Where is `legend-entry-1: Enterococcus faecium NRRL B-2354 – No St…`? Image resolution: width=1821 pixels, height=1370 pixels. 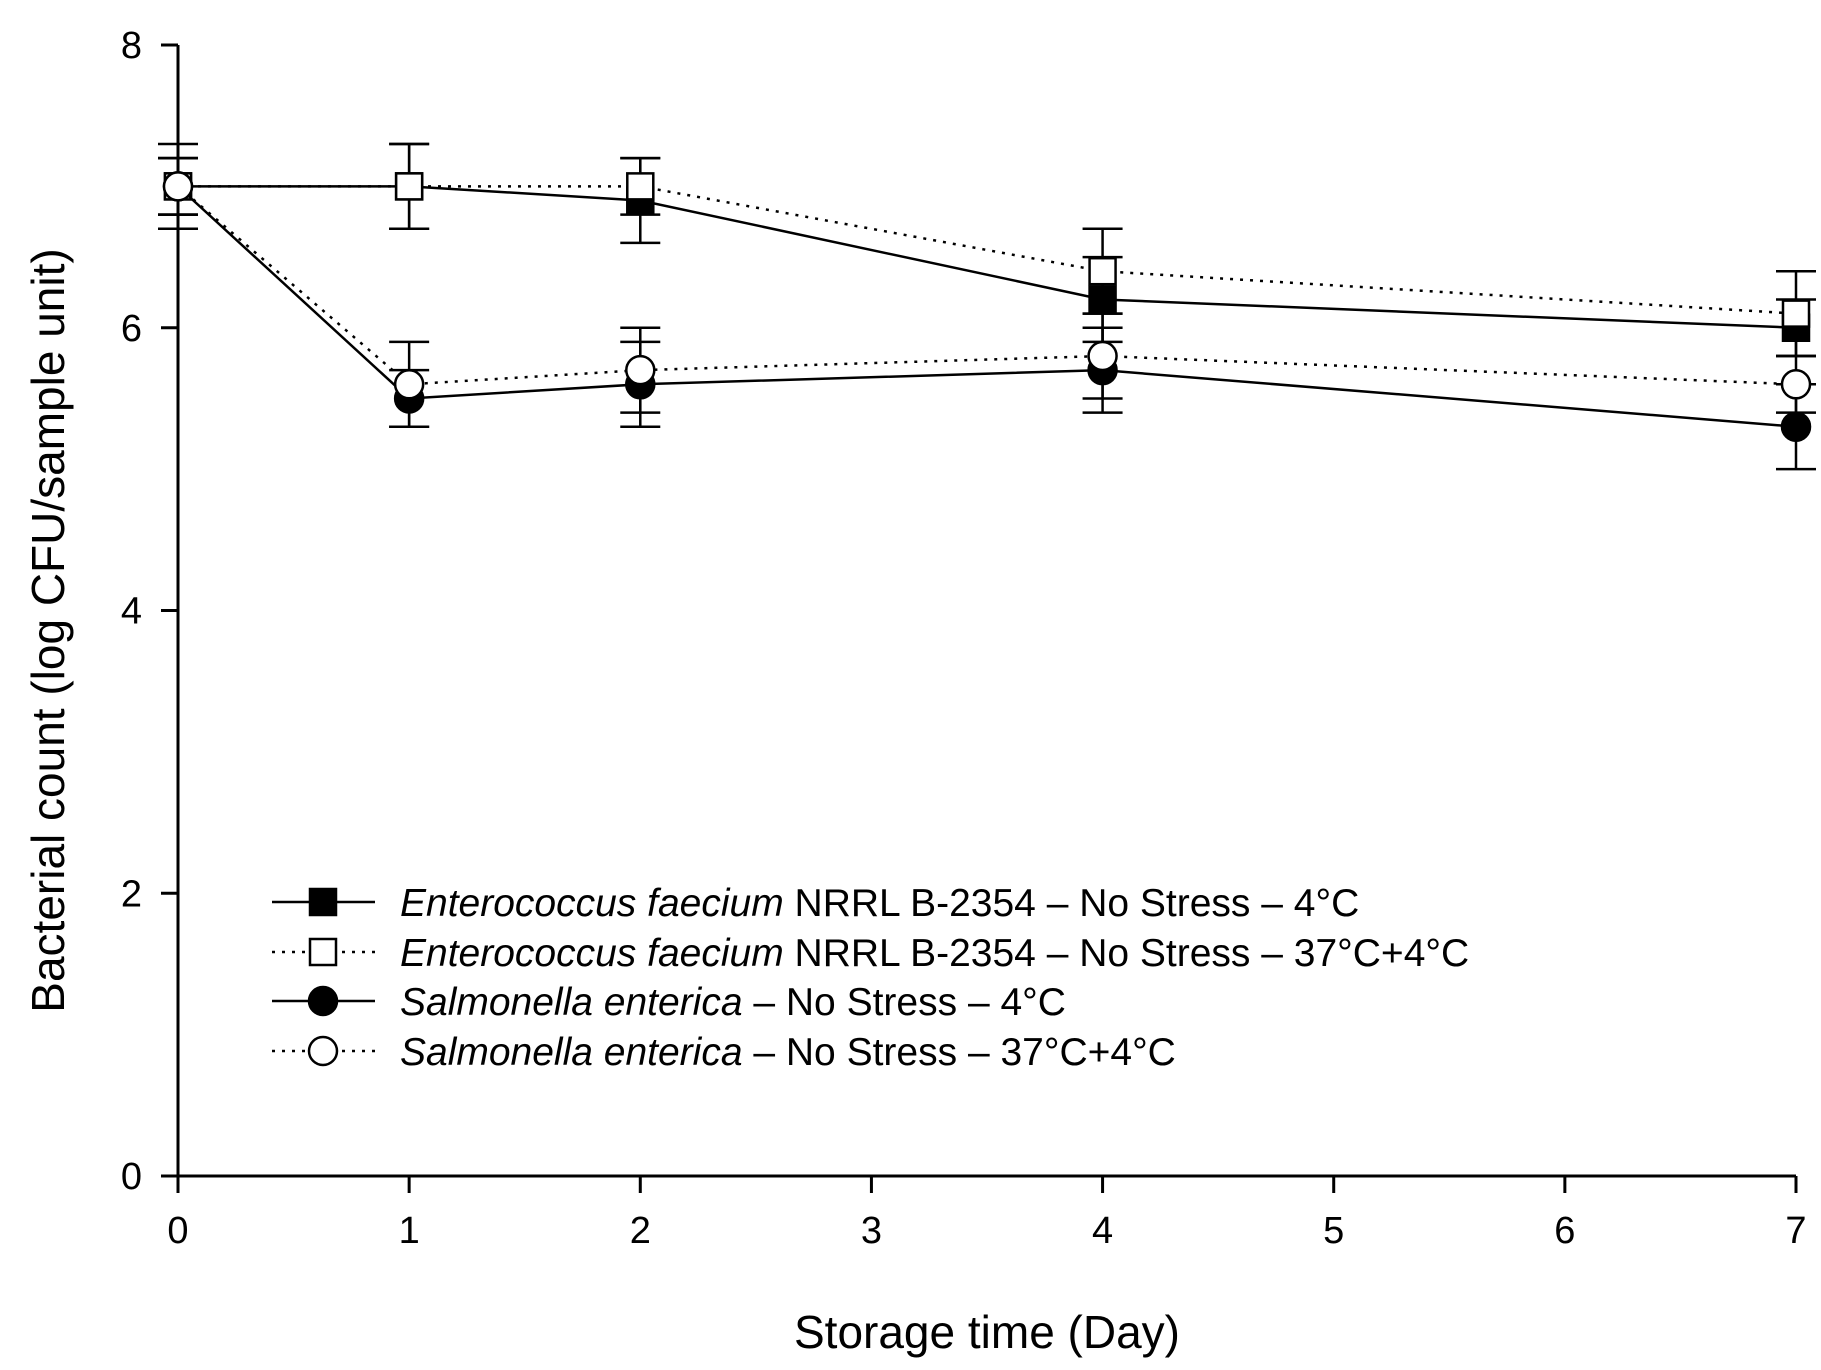 legend-entry-1: Enterococcus faecium NRRL B-2354 – No St… is located at coordinates (815, 903).